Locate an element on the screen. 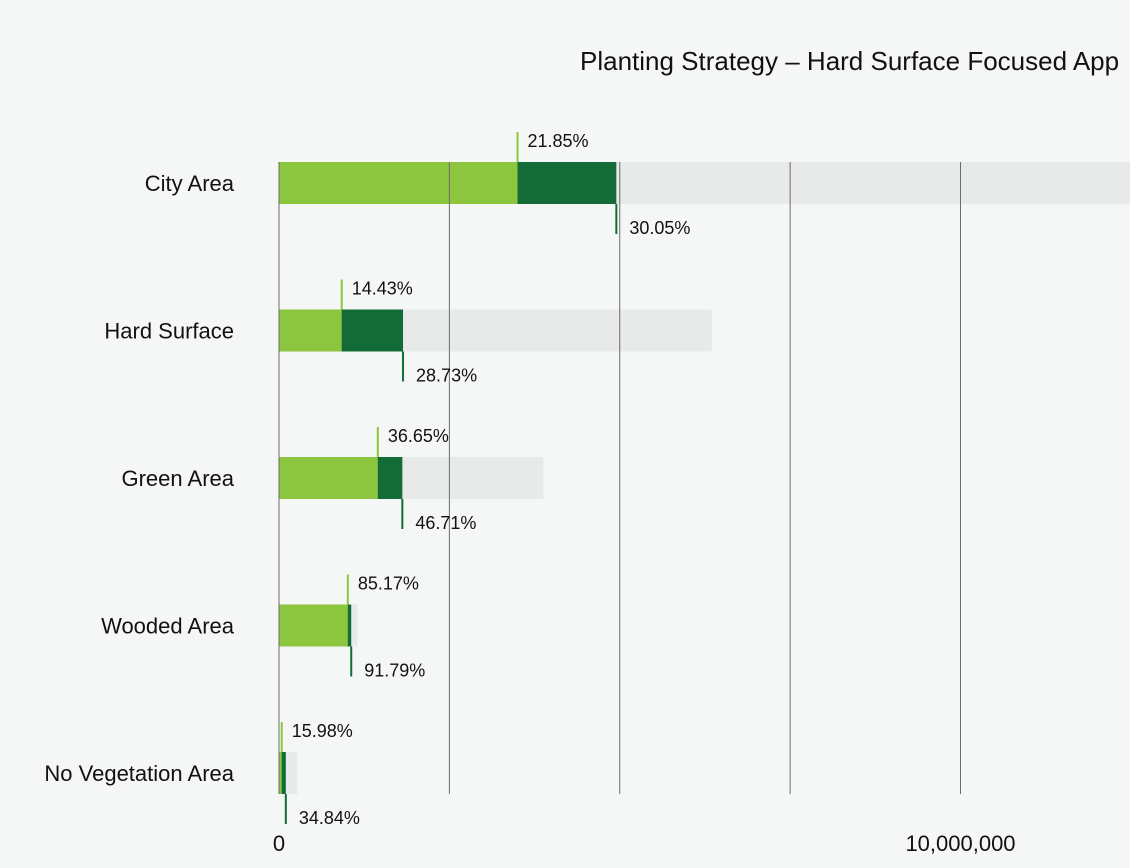 The height and width of the screenshot is (868, 1130). upper-percent-label: 28.73% is located at coordinates (446, 376).